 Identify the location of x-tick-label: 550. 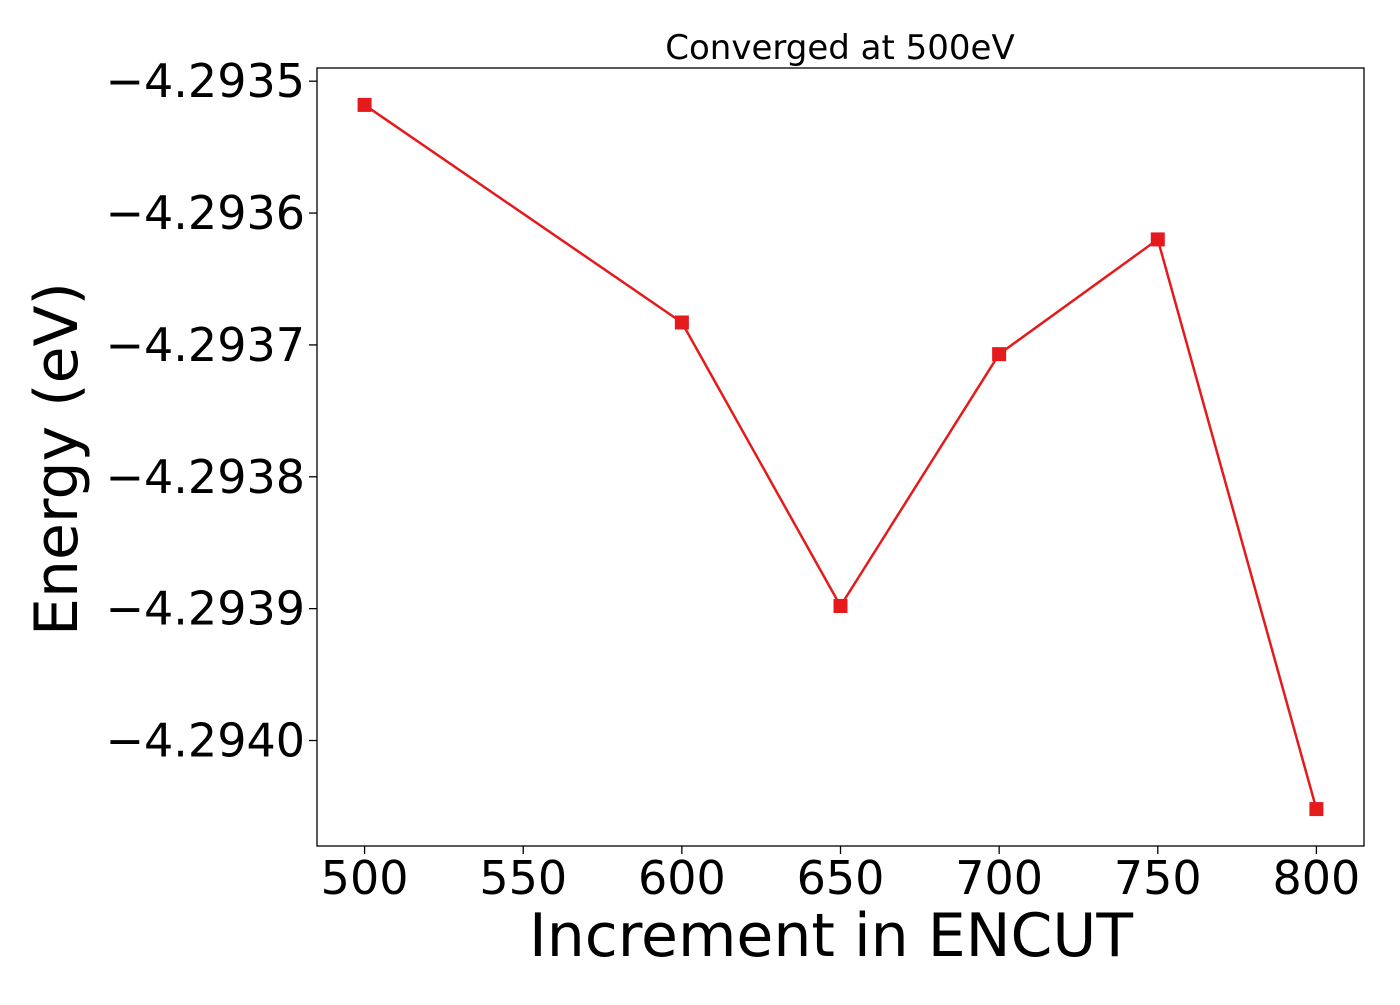
(523, 878).